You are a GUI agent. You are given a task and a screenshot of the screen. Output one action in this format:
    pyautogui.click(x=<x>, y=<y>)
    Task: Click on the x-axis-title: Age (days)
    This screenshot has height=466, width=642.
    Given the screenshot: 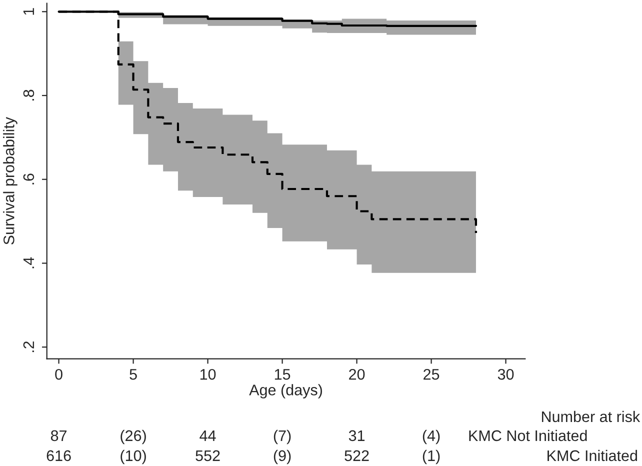 What is the action you would take?
    pyautogui.click(x=285, y=391)
    